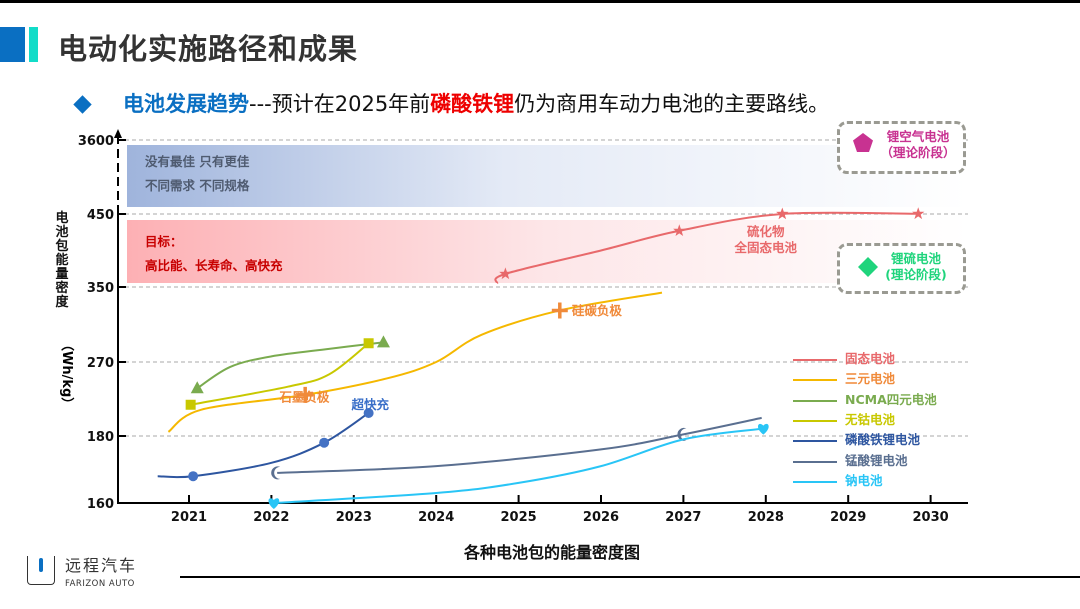  I want to click on x-tick-label: 2024, so click(436, 517).